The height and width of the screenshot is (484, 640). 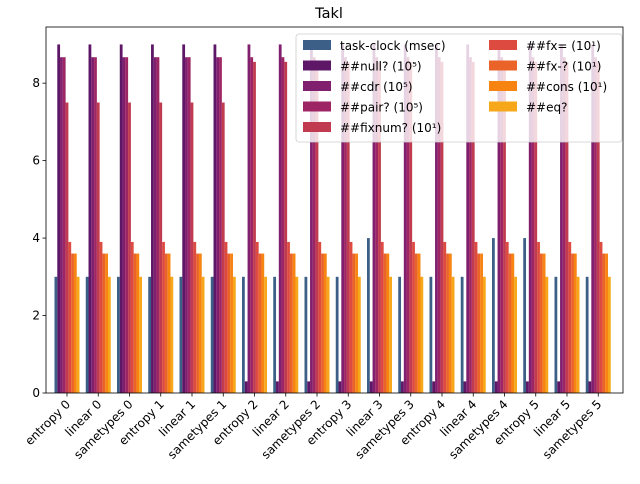 What do you see at coordinates (47, 422) in the screenshot?
I see `x-tick-label: entropy 0` at bounding box center [47, 422].